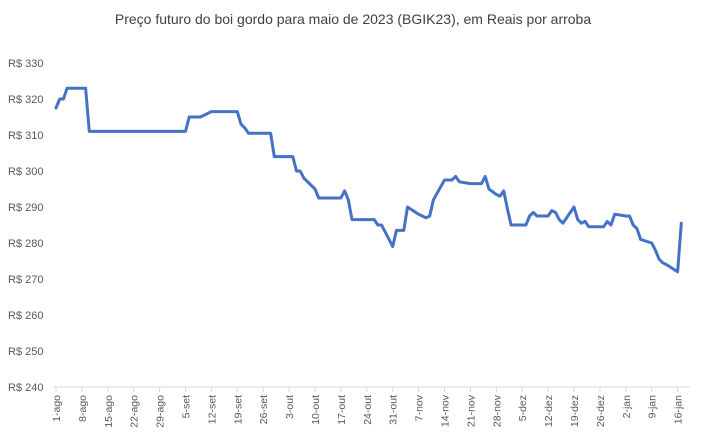 This screenshot has height=440, width=706. What do you see at coordinates (342, 410) in the screenshot?
I see `x-tick-label: 17-out` at bounding box center [342, 410].